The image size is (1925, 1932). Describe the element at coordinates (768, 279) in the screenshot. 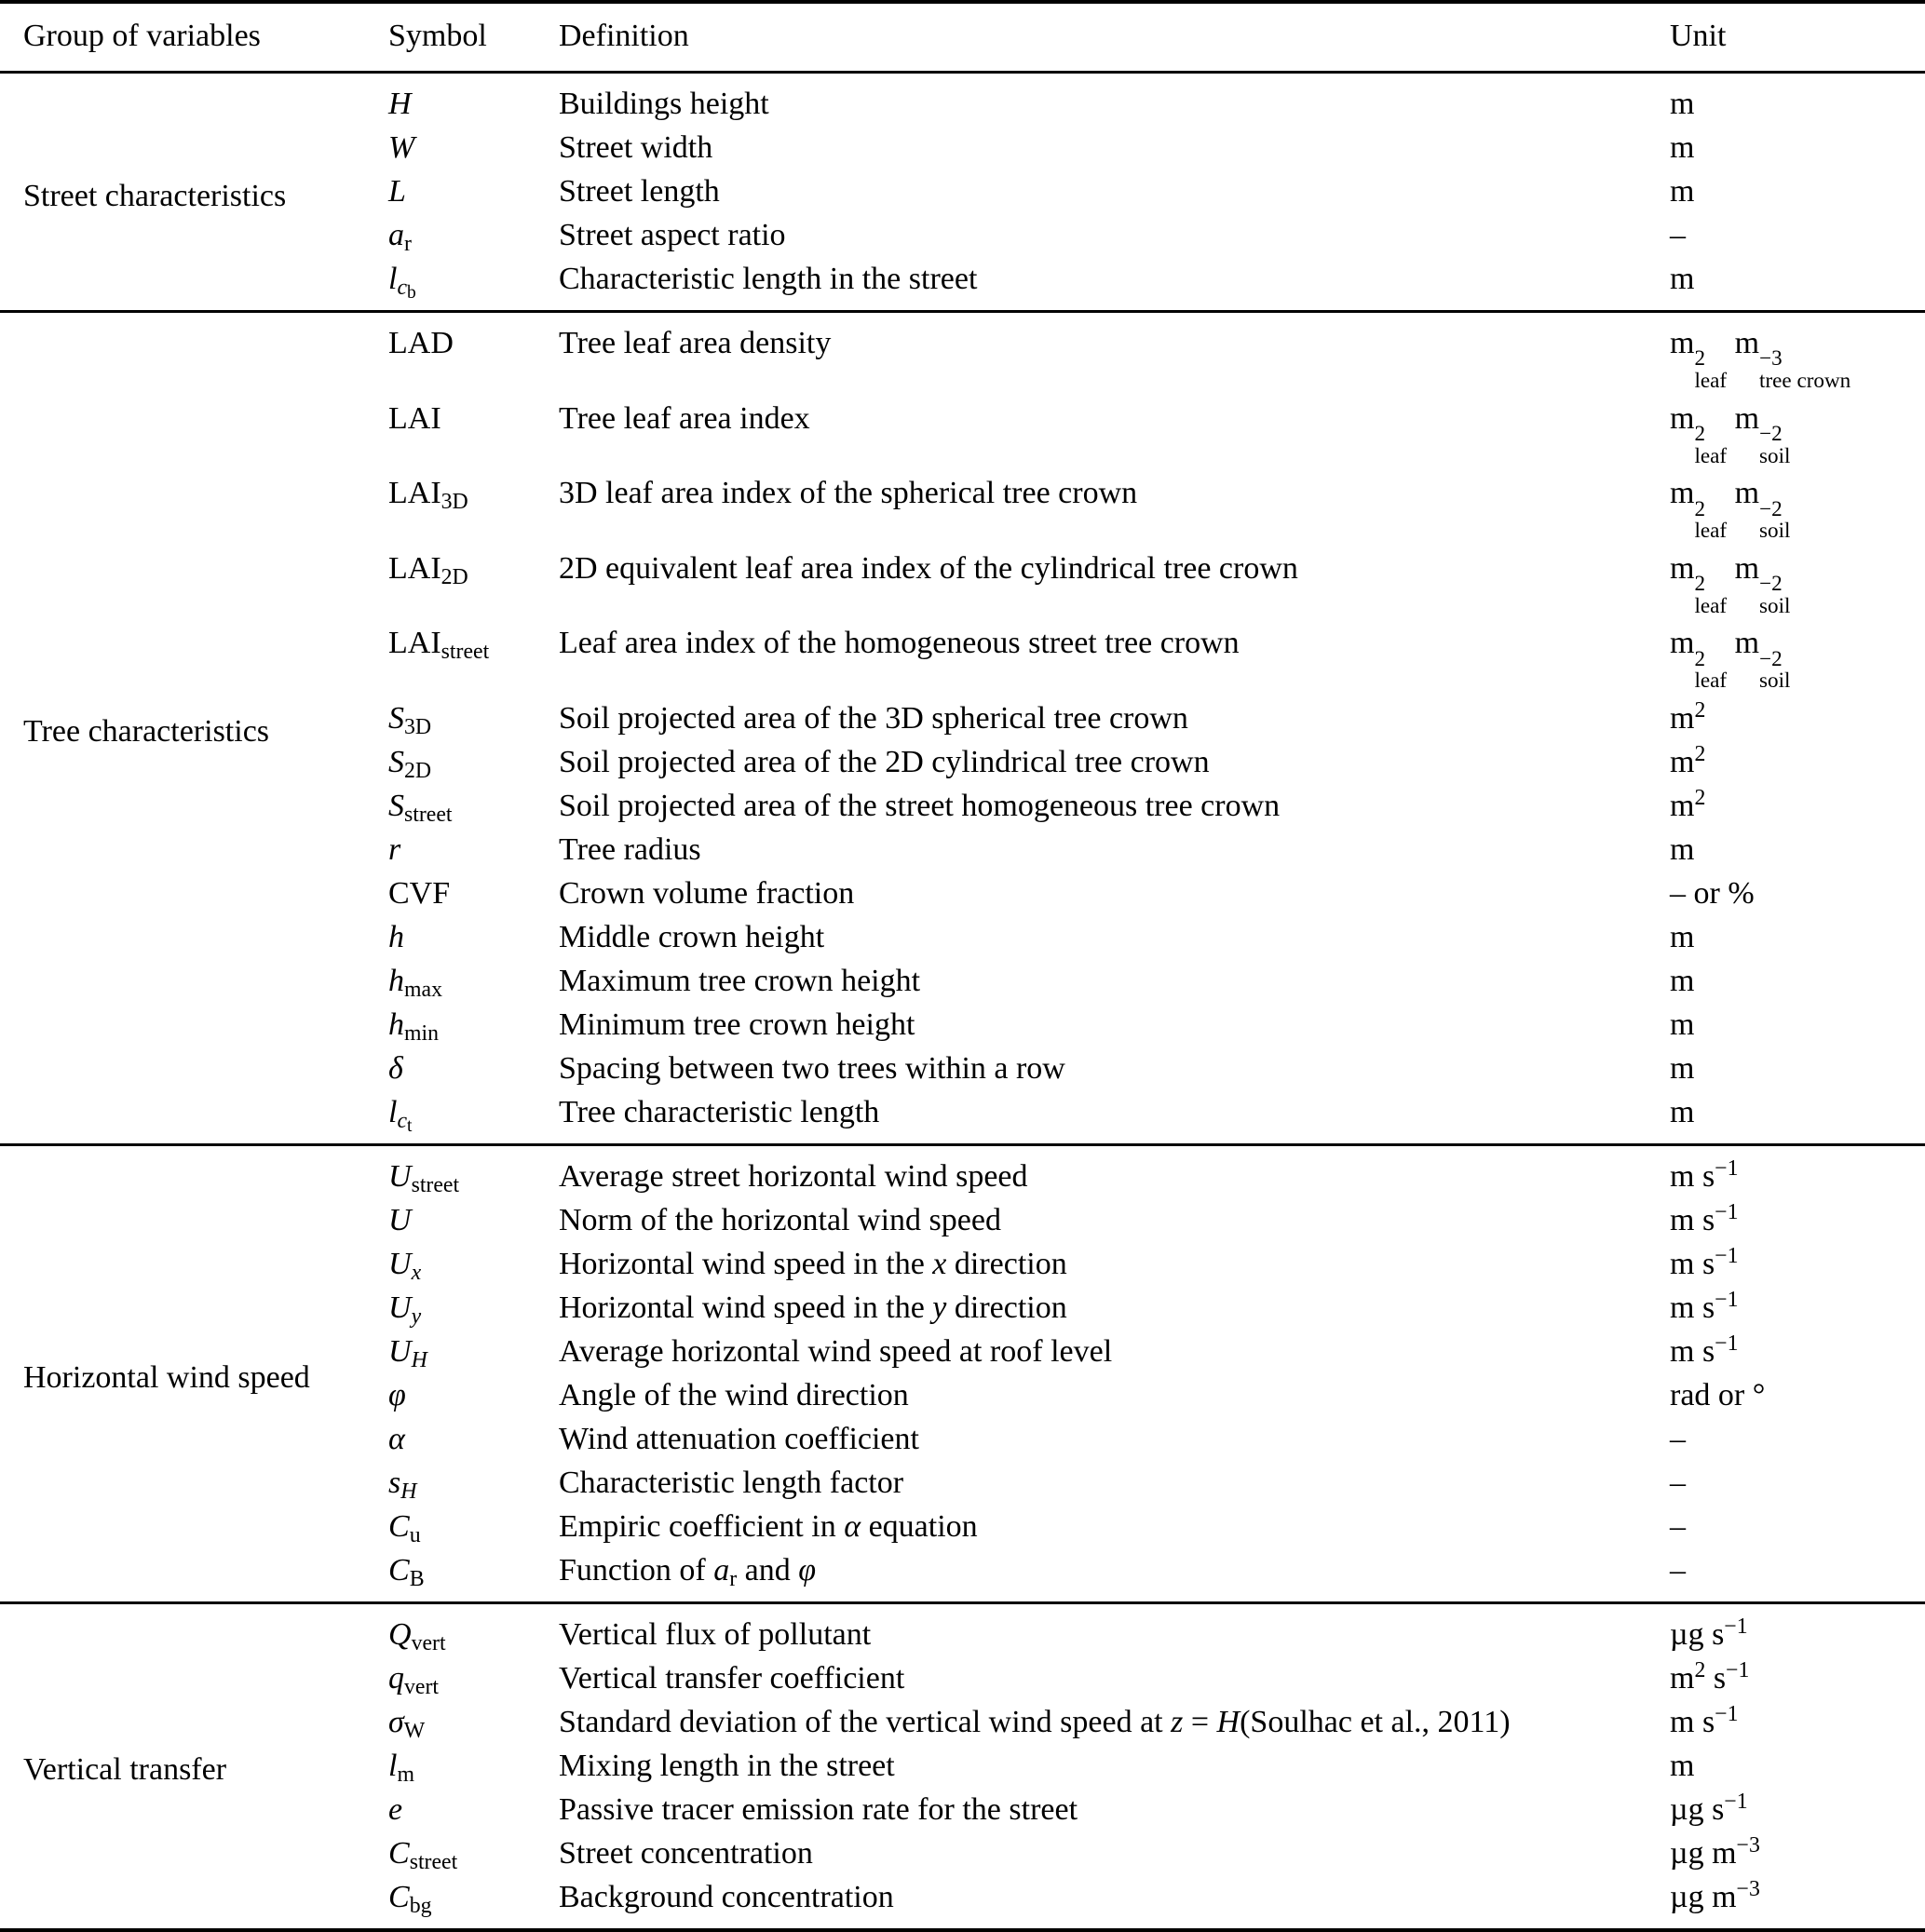

I see `definition-cell: Characteristic length in the street` at that location.